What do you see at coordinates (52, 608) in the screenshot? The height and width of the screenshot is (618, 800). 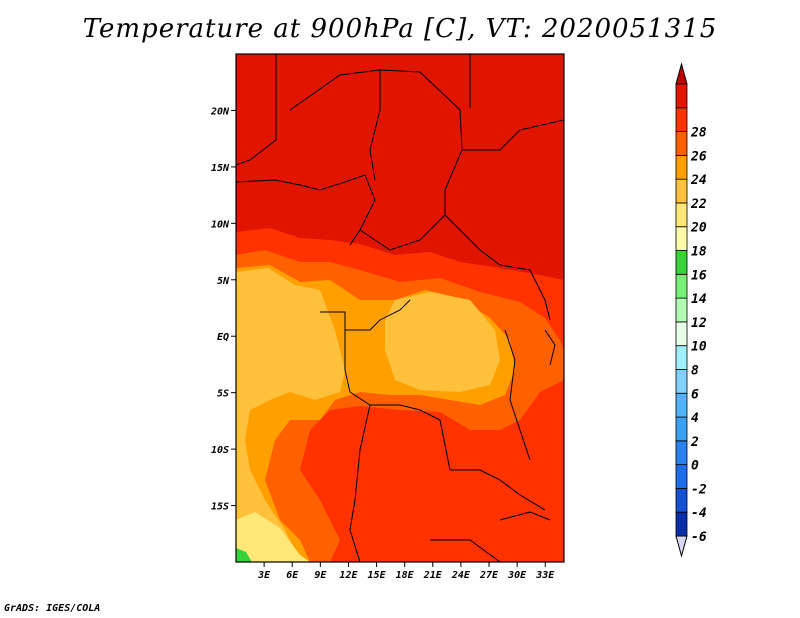 I see `grads-credit: GrADS: IGES/COLA` at bounding box center [52, 608].